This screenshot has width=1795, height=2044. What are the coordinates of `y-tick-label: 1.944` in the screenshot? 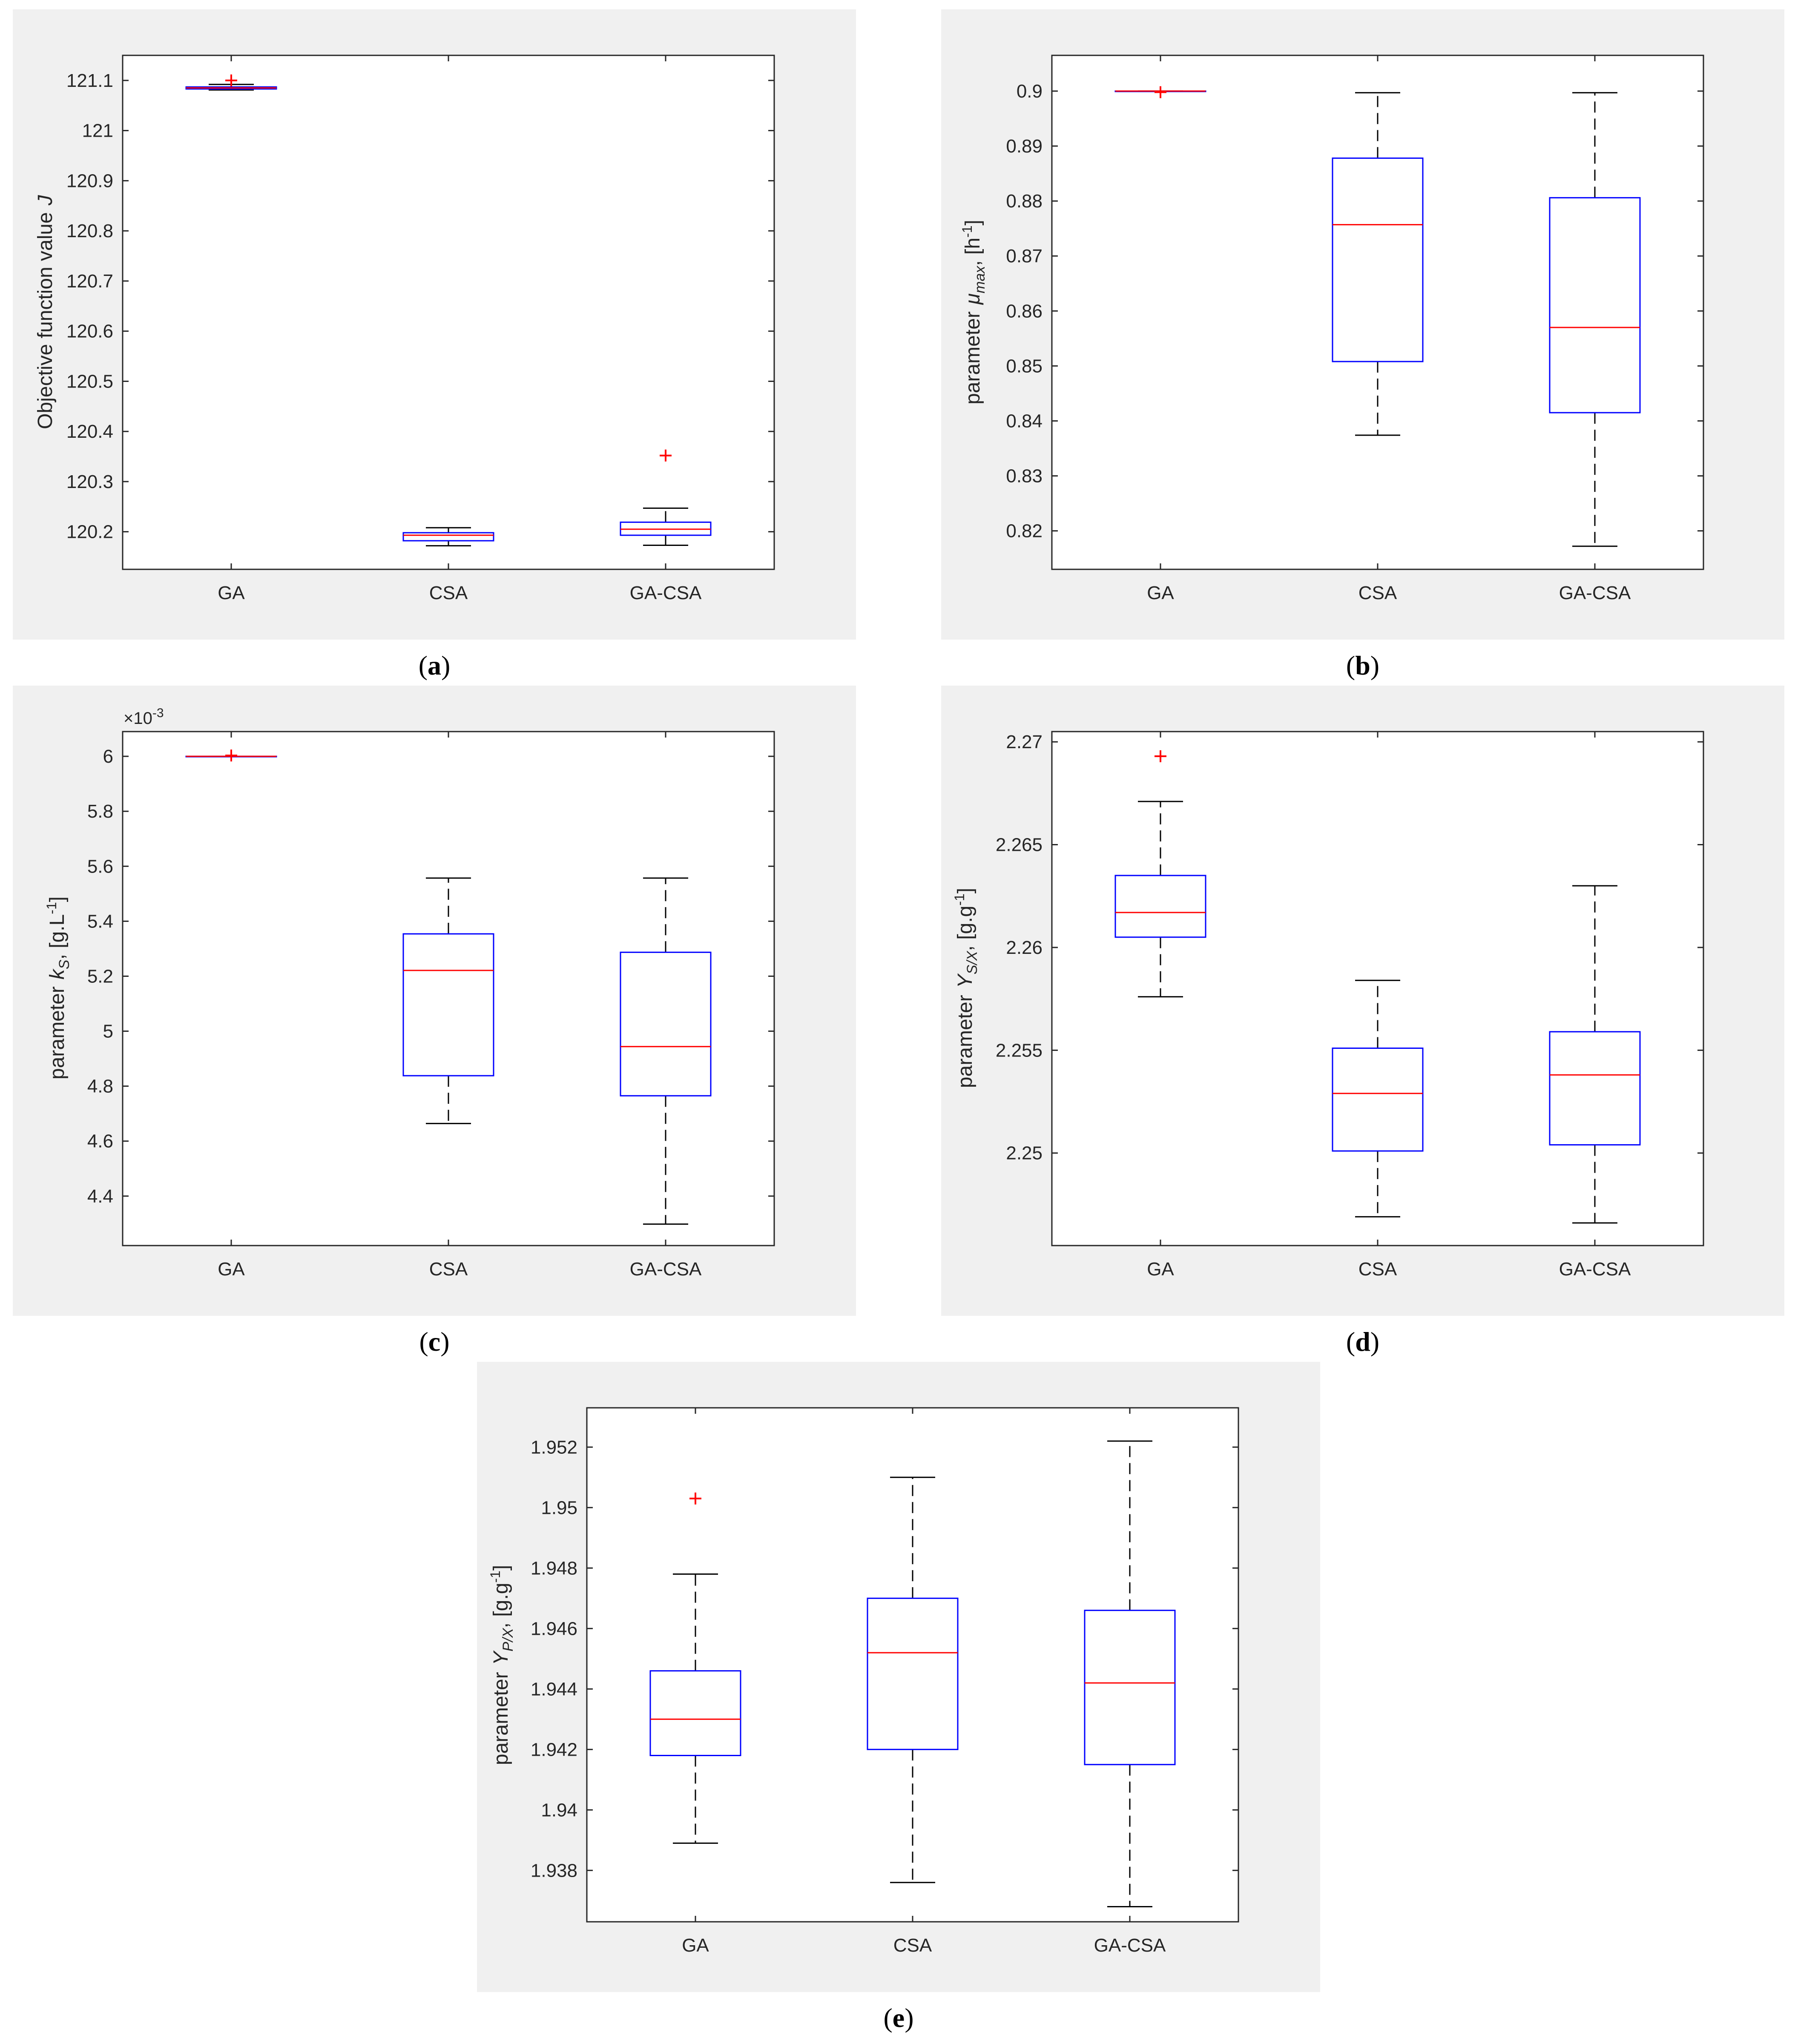 It's located at (554, 1689).